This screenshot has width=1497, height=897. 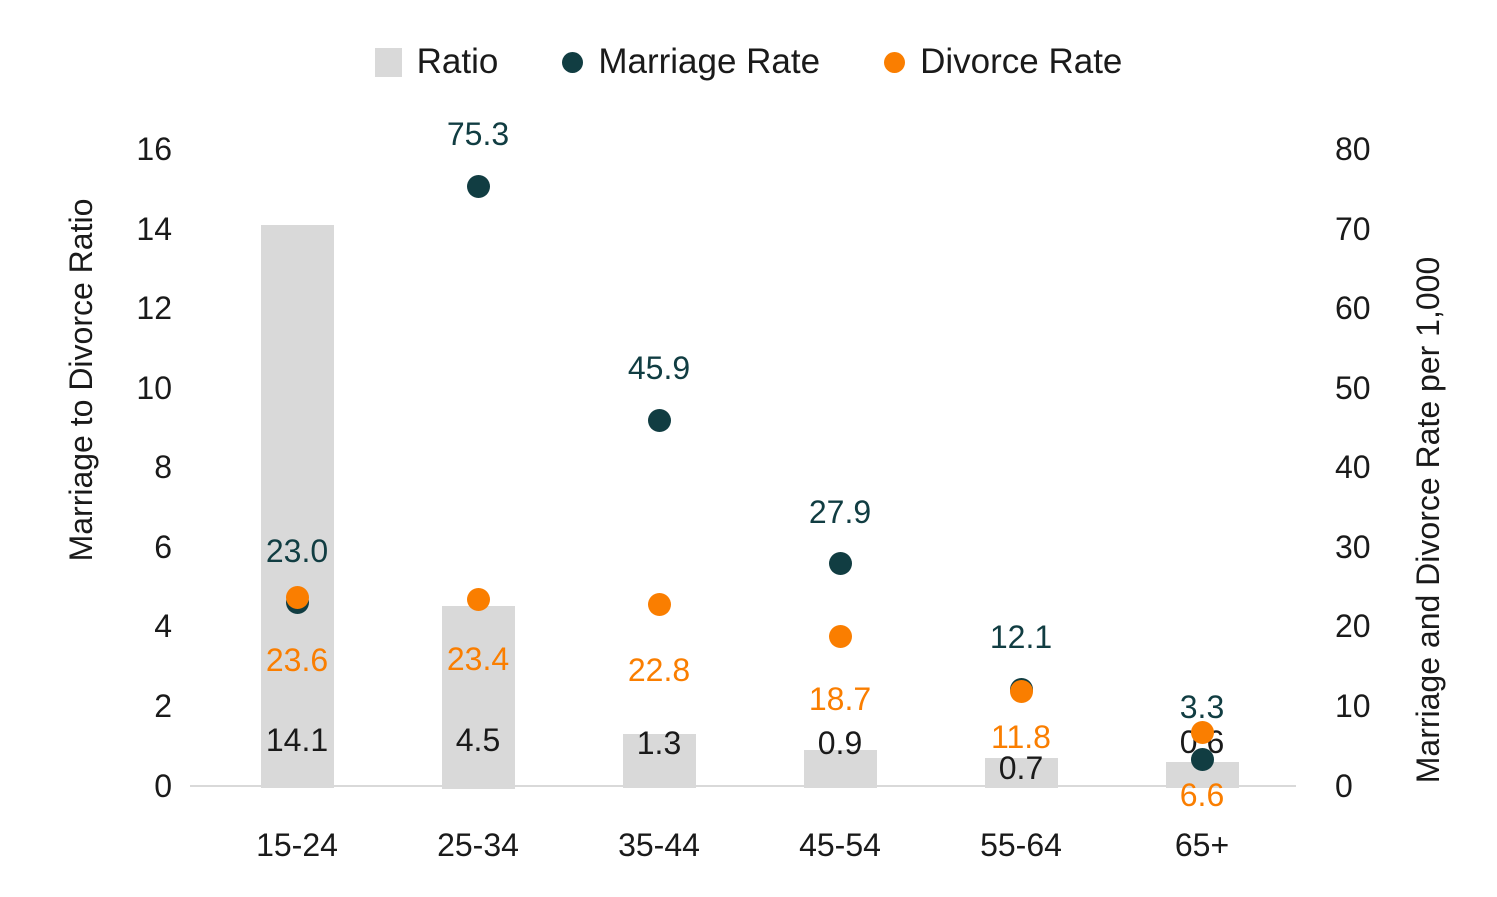 I want to click on right-axis-tick-label: 10, so click(x=1353, y=705).